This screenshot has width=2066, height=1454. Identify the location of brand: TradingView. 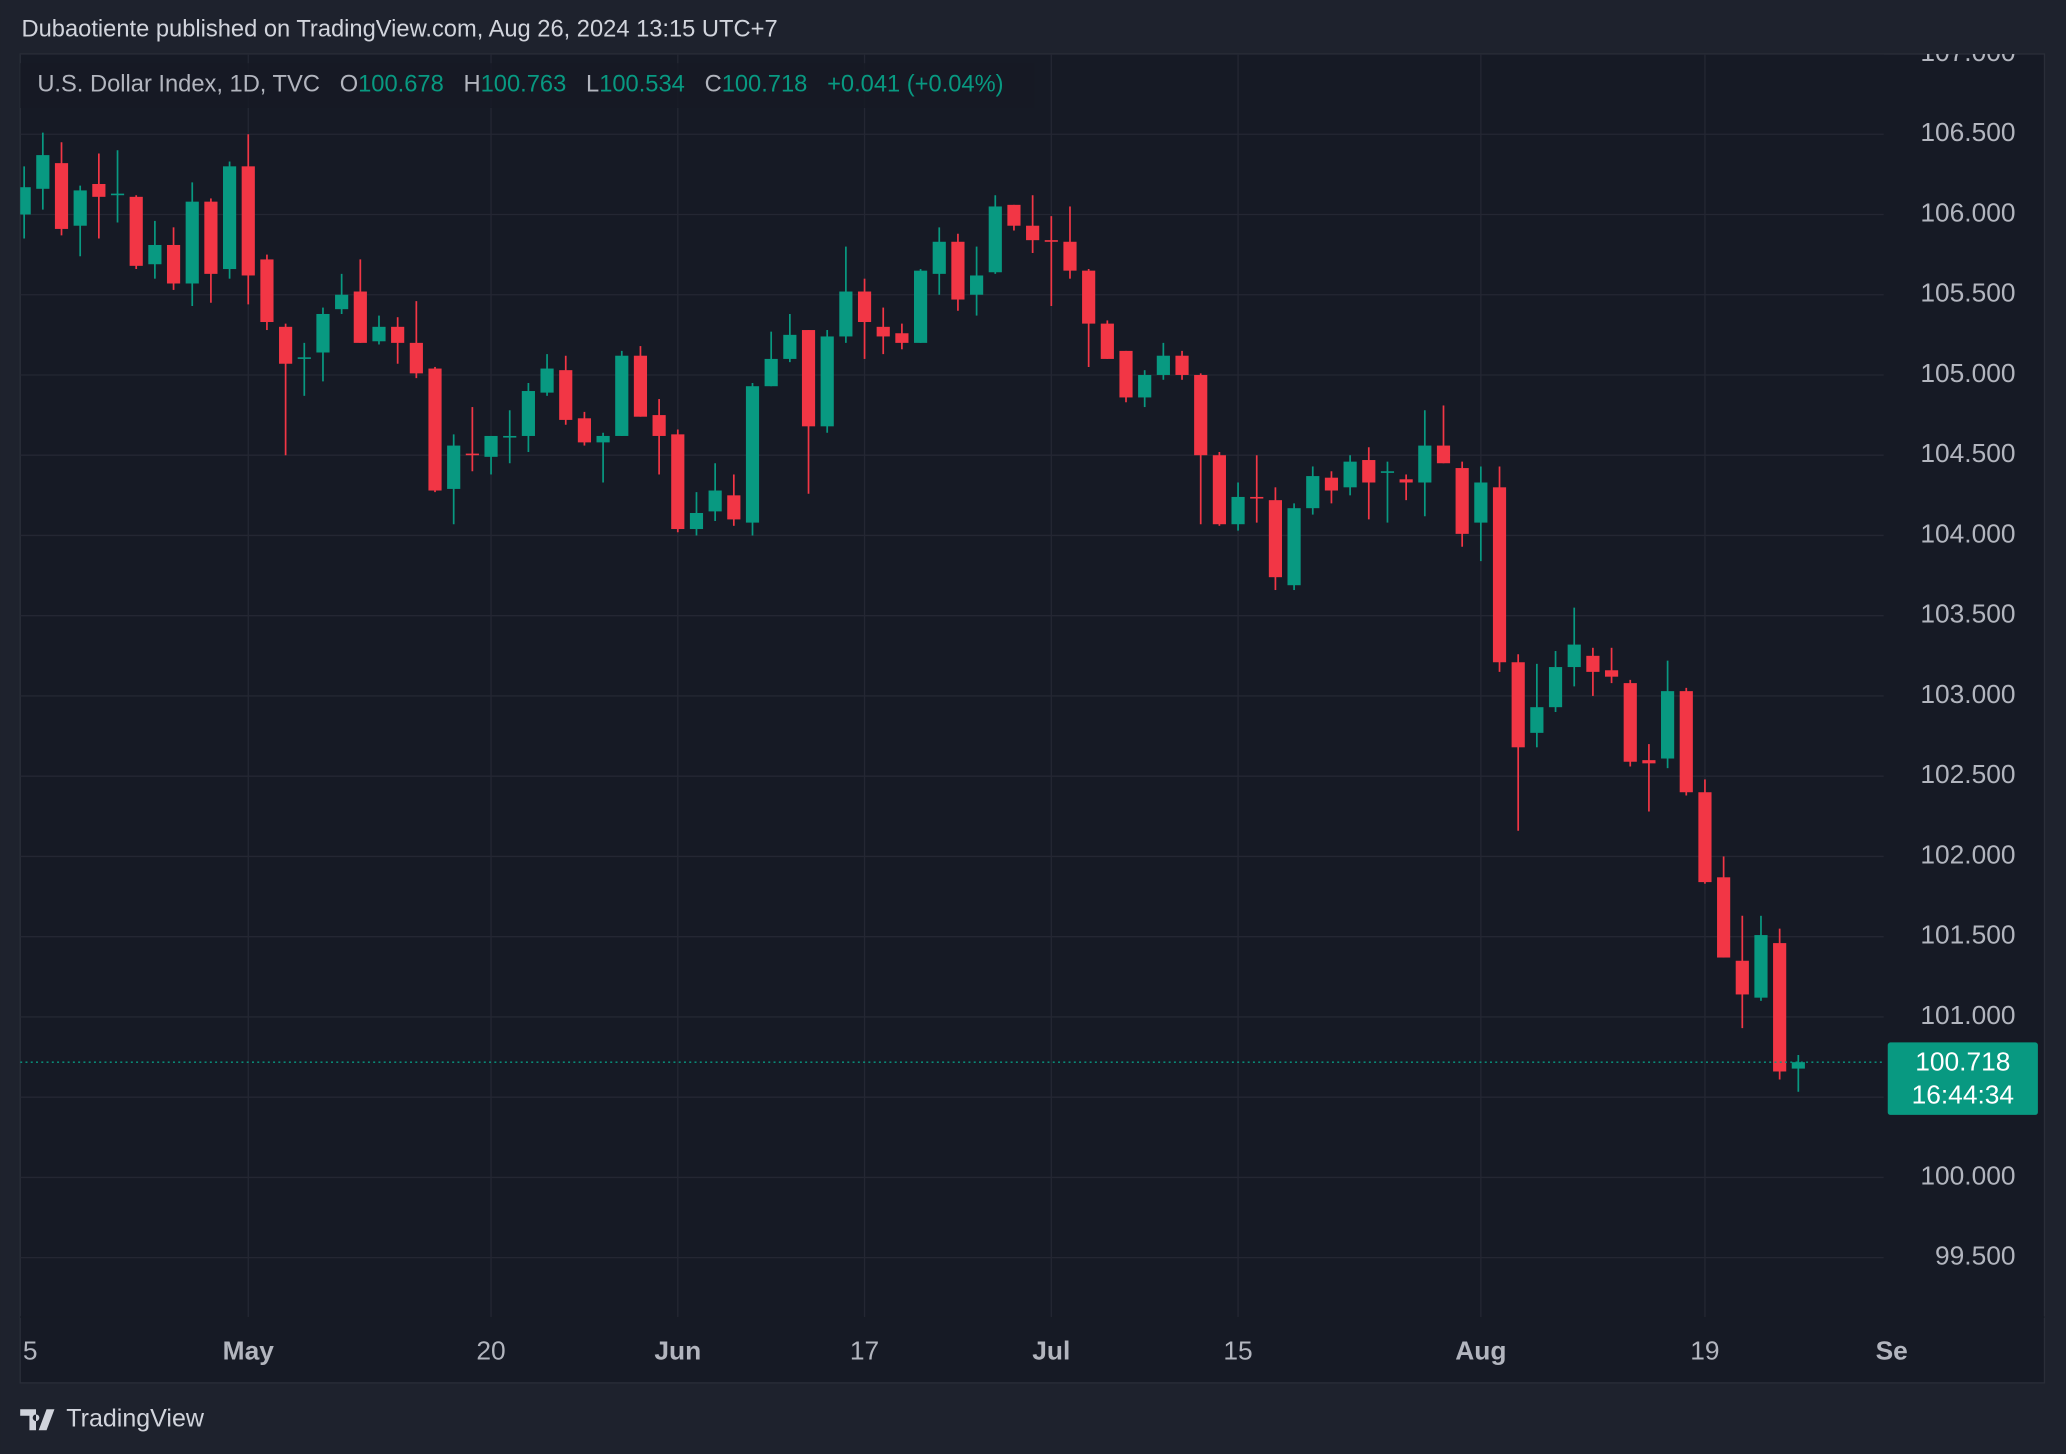
(112, 1418).